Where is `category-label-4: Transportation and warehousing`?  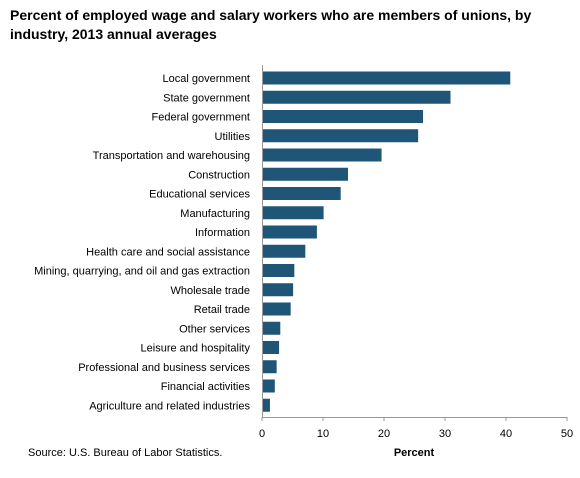 category-label-4: Transportation and warehousing is located at coordinates (171, 156).